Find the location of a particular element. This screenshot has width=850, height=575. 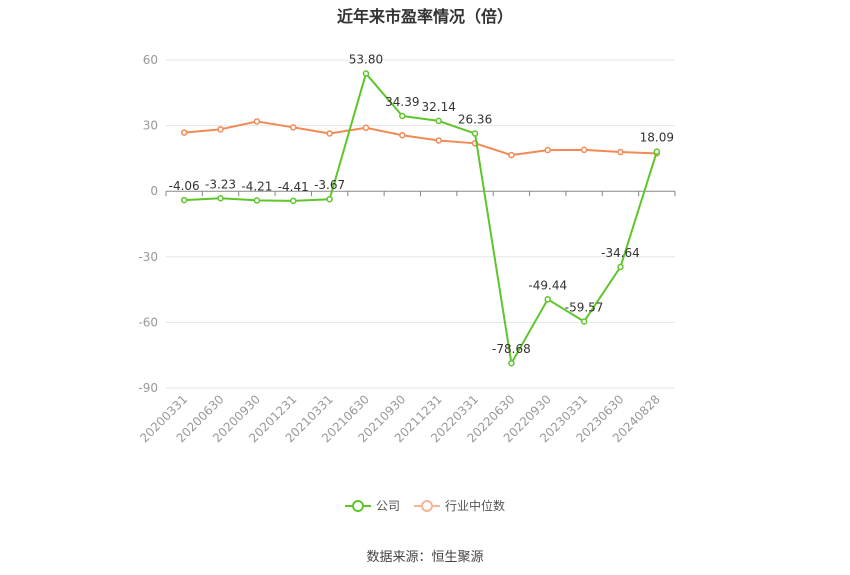

data-label: 26.36 is located at coordinates (475, 120).